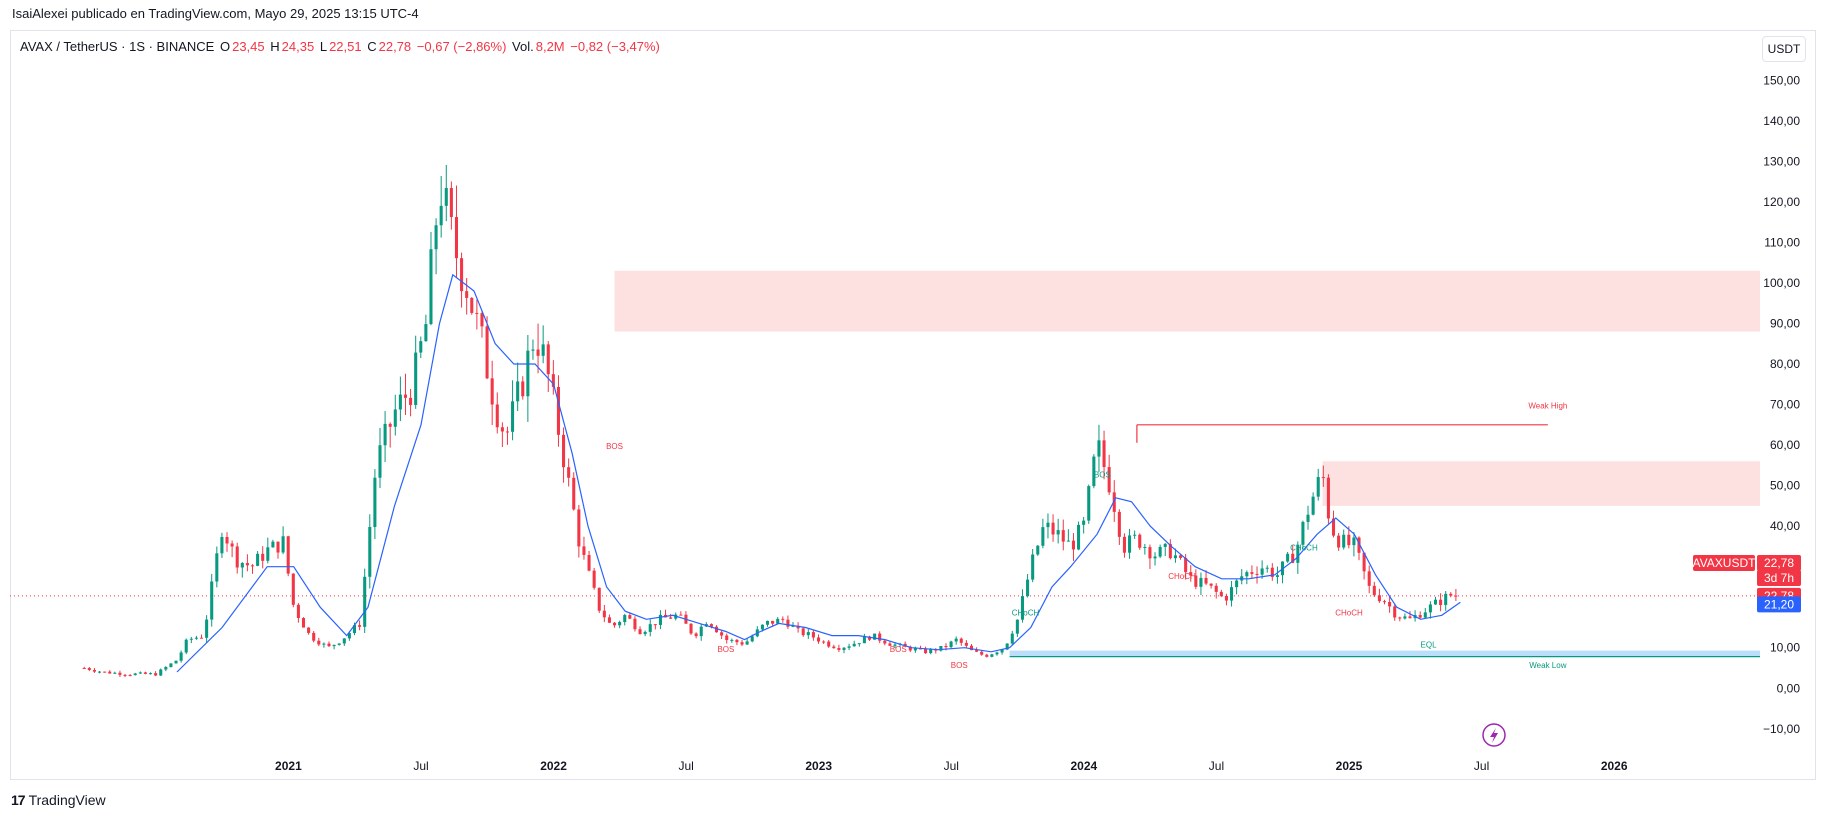 The image size is (1826, 820). What do you see at coordinates (1785, 323) in the screenshot?
I see `y-tick-label: 90,00` at bounding box center [1785, 323].